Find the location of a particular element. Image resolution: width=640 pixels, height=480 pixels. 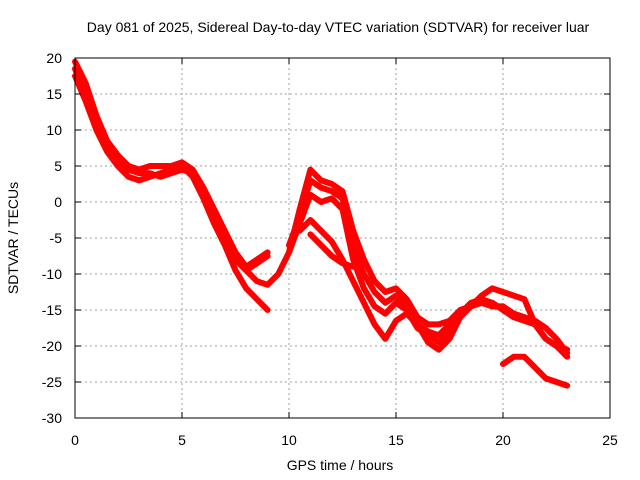

x-axis-label: GPS time / hours is located at coordinates (340, 465).